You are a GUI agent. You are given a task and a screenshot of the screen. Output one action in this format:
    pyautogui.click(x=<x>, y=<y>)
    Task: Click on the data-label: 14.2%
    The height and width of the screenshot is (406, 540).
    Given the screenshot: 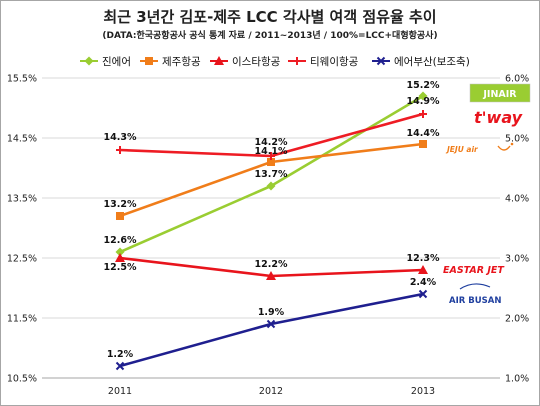 What is the action you would take?
    pyautogui.click(x=271, y=142)
    